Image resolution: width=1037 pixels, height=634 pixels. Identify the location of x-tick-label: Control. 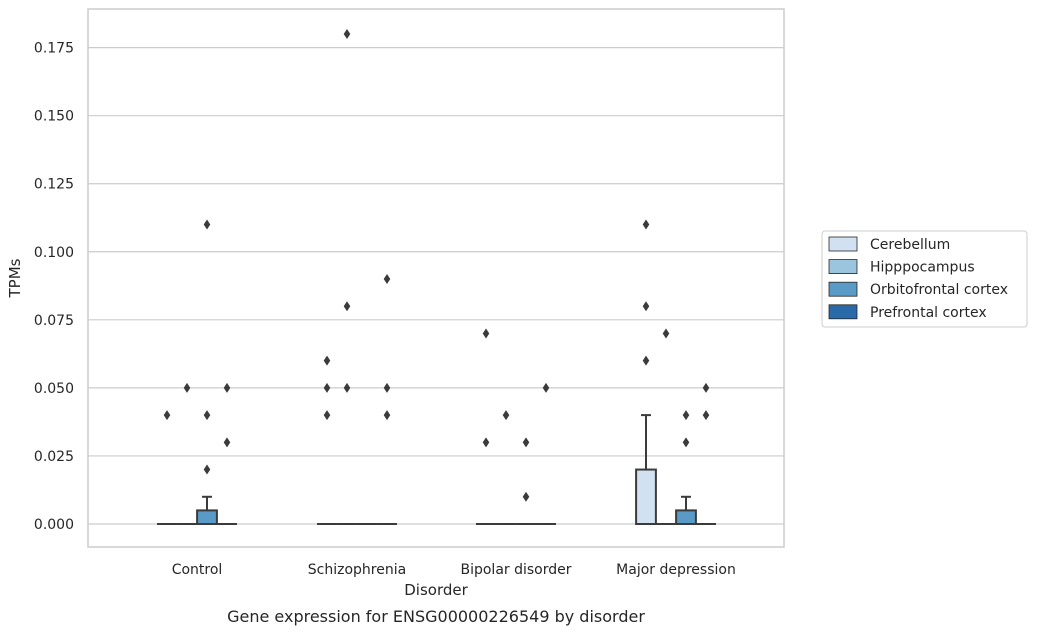
(197, 570).